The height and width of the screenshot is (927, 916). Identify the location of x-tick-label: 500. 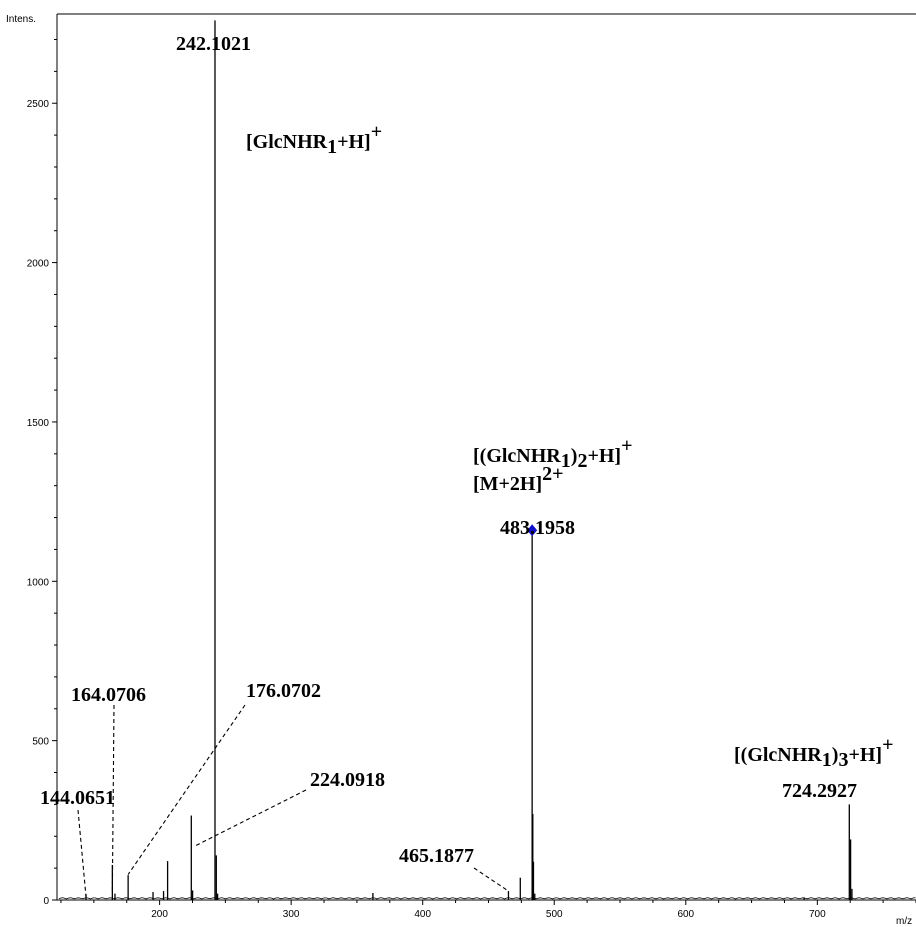
(554, 914).